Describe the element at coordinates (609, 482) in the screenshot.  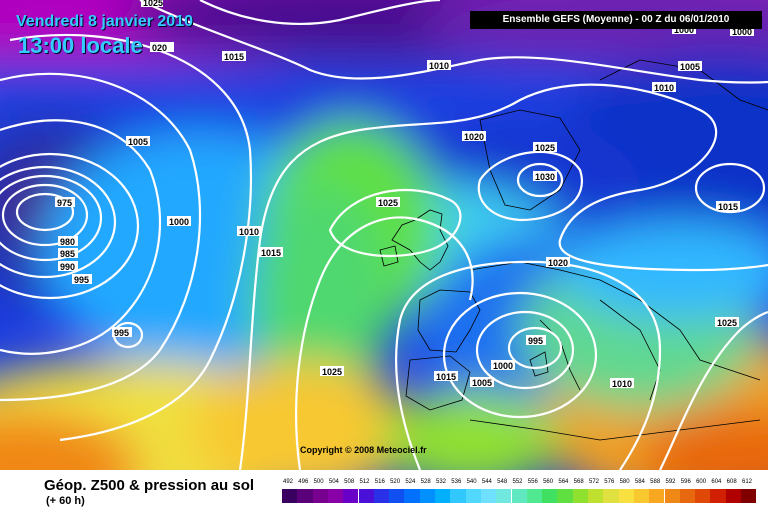
I see `scale-label: 576` at that location.